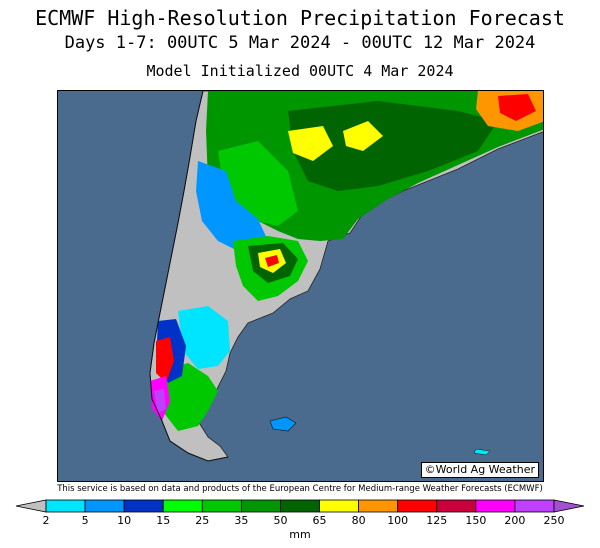 This screenshot has width=600, height=548. What do you see at coordinates (517, 107) in the screenshot?
I see `precip-ne-red` at bounding box center [517, 107].